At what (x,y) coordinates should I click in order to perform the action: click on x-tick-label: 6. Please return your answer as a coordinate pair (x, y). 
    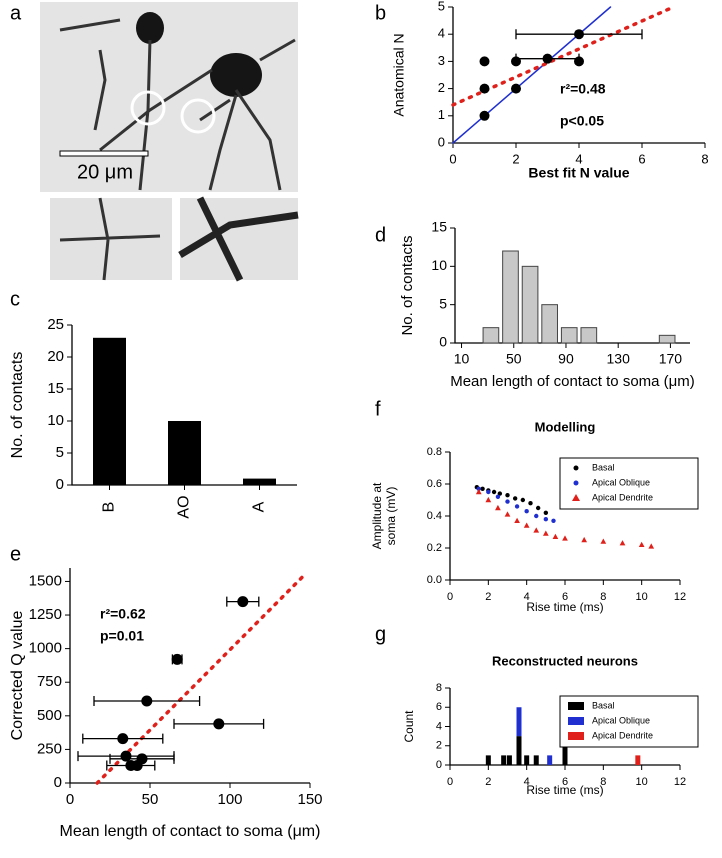
    Looking at the image, I should click on (565, 782).